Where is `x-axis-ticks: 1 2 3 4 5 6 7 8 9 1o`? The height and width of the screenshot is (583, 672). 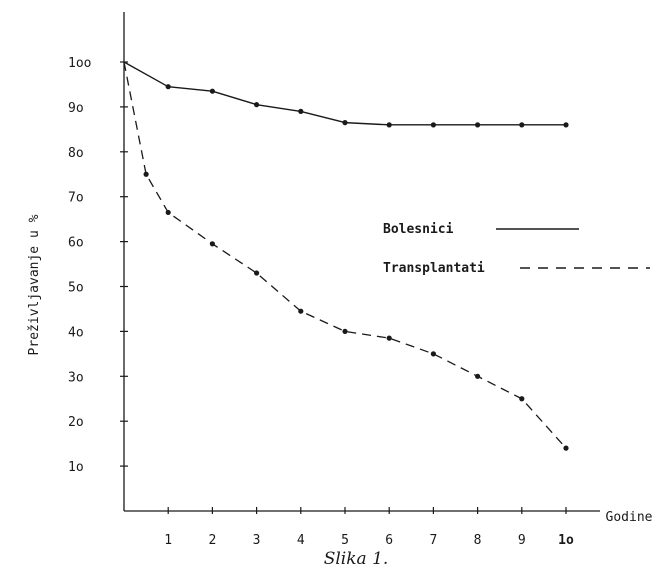 x-axis-ticks: 1 2 3 4 5 6 7 8 9 1o is located at coordinates (369, 527).